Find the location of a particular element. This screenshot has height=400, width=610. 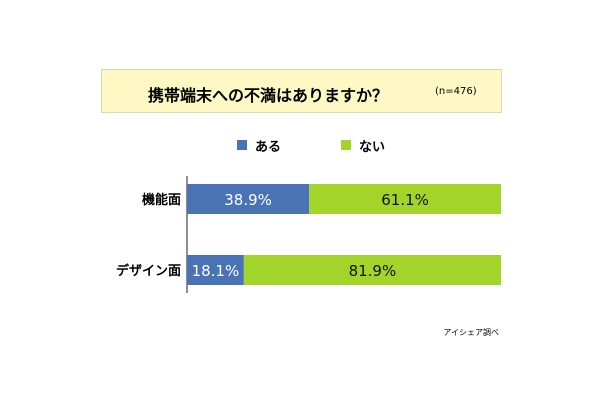

data-label: 18.1% is located at coordinates (216, 271).